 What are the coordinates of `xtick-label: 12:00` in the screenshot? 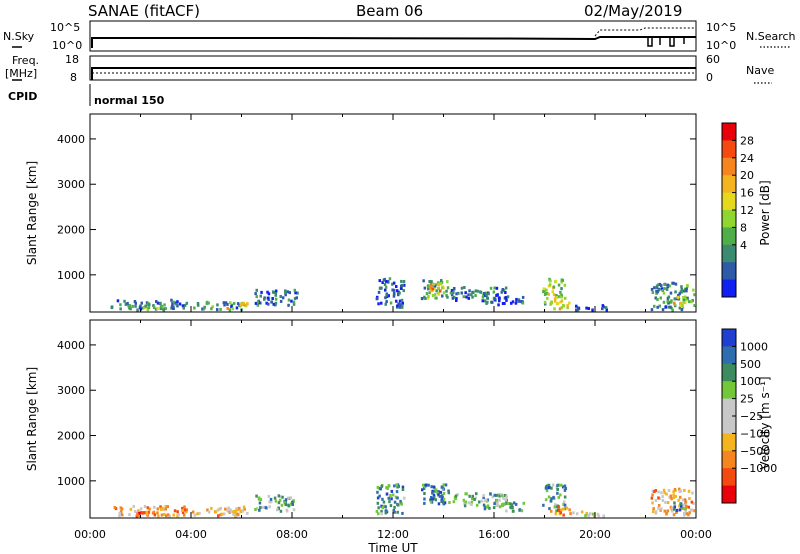 It's located at (393, 534).